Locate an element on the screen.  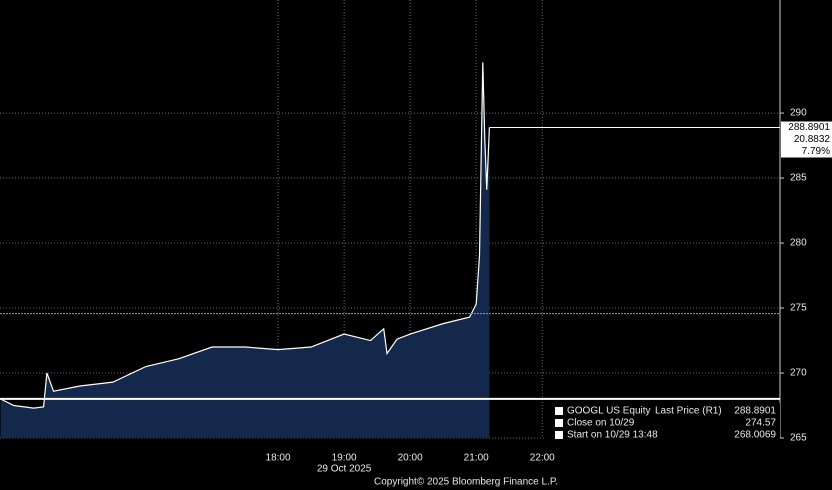
legend-label: Close on 10/29 is located at coordinates (601, 423).